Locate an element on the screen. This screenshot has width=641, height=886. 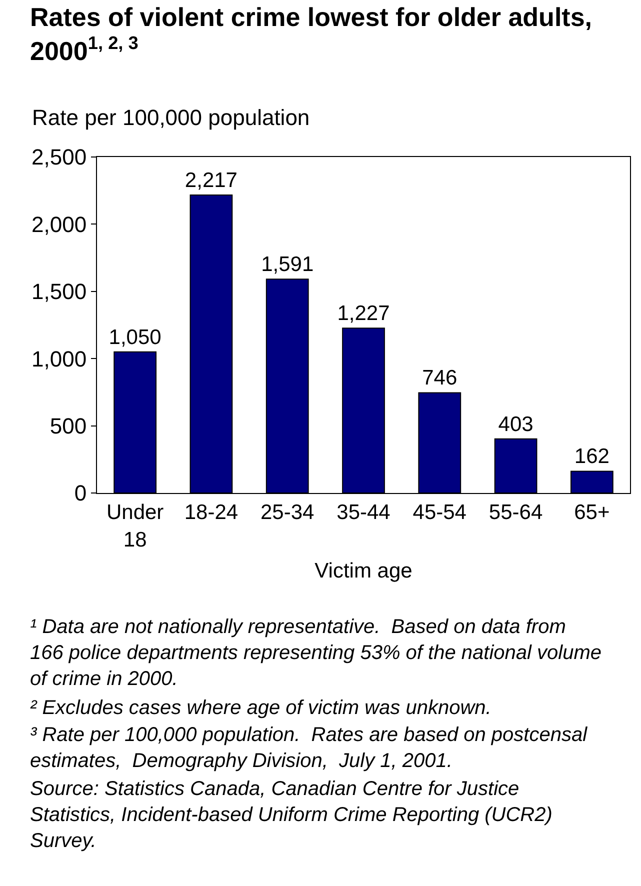
x-tick-label: 65+ is located at coordinates (592, 512).